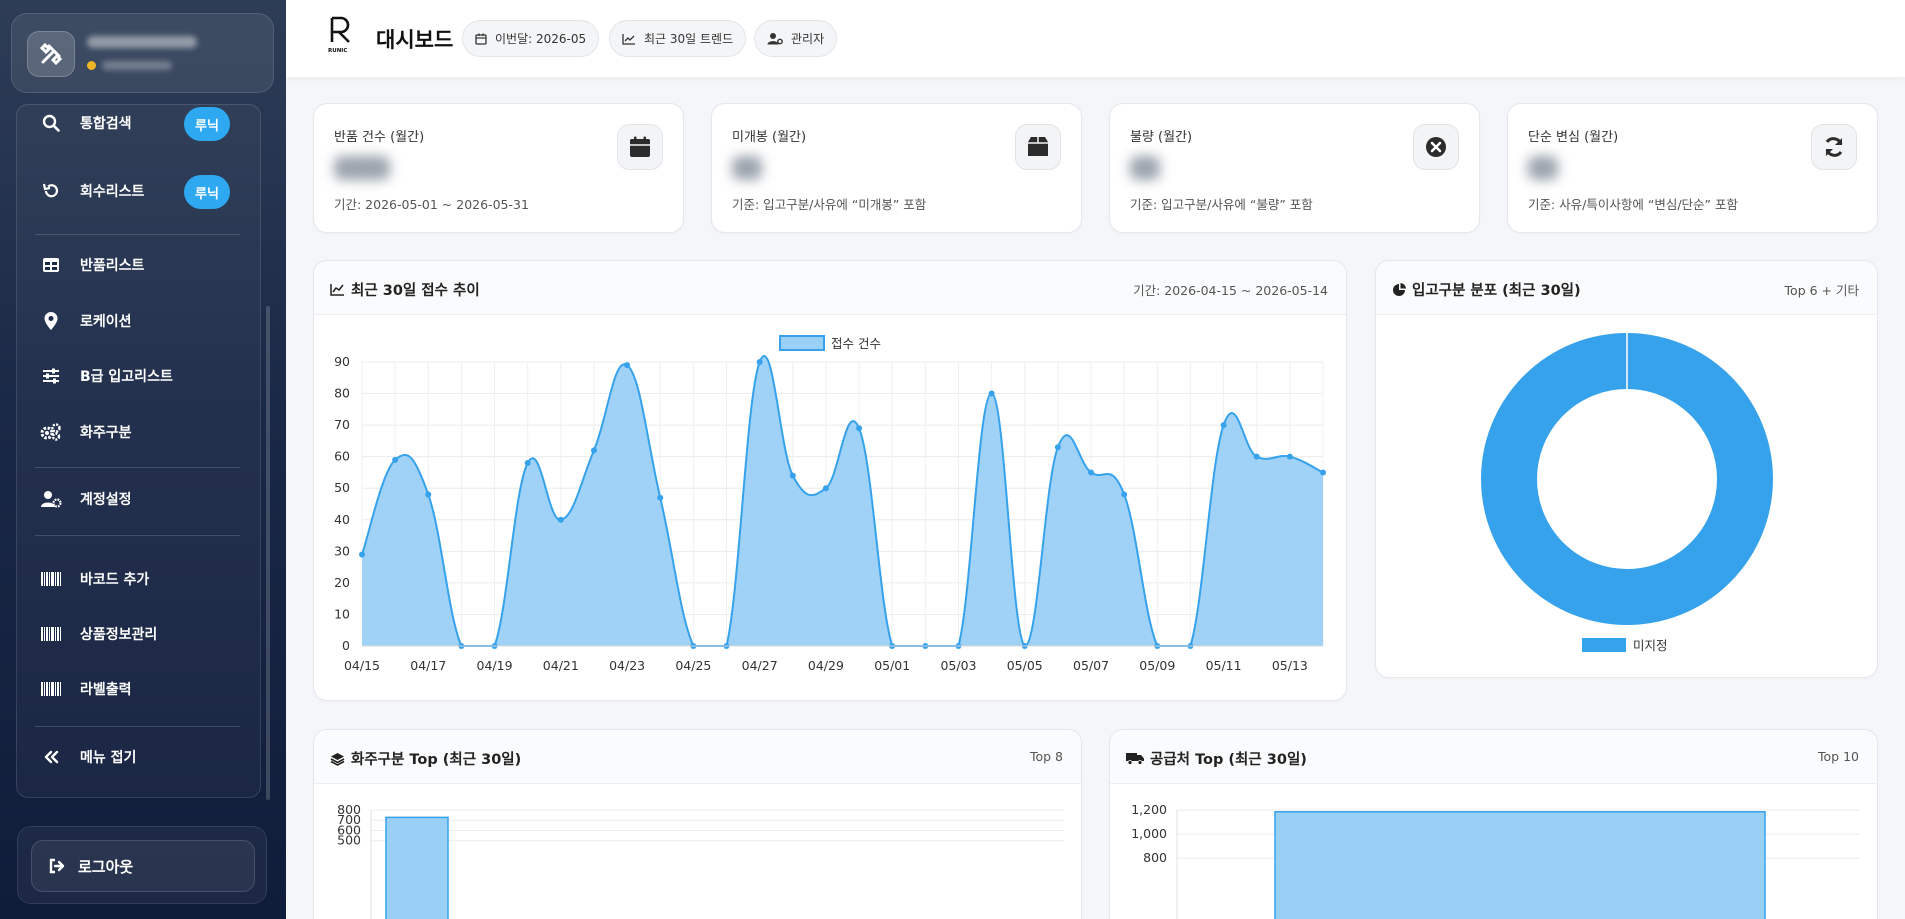 The height and width of the screenshot is (919, 1905). What do you see at coordinates (1486, 289) in the screenshot?
I see `panel-title: 입고구분 분포 (최근 30일)` at bounding box center [1486, 289].